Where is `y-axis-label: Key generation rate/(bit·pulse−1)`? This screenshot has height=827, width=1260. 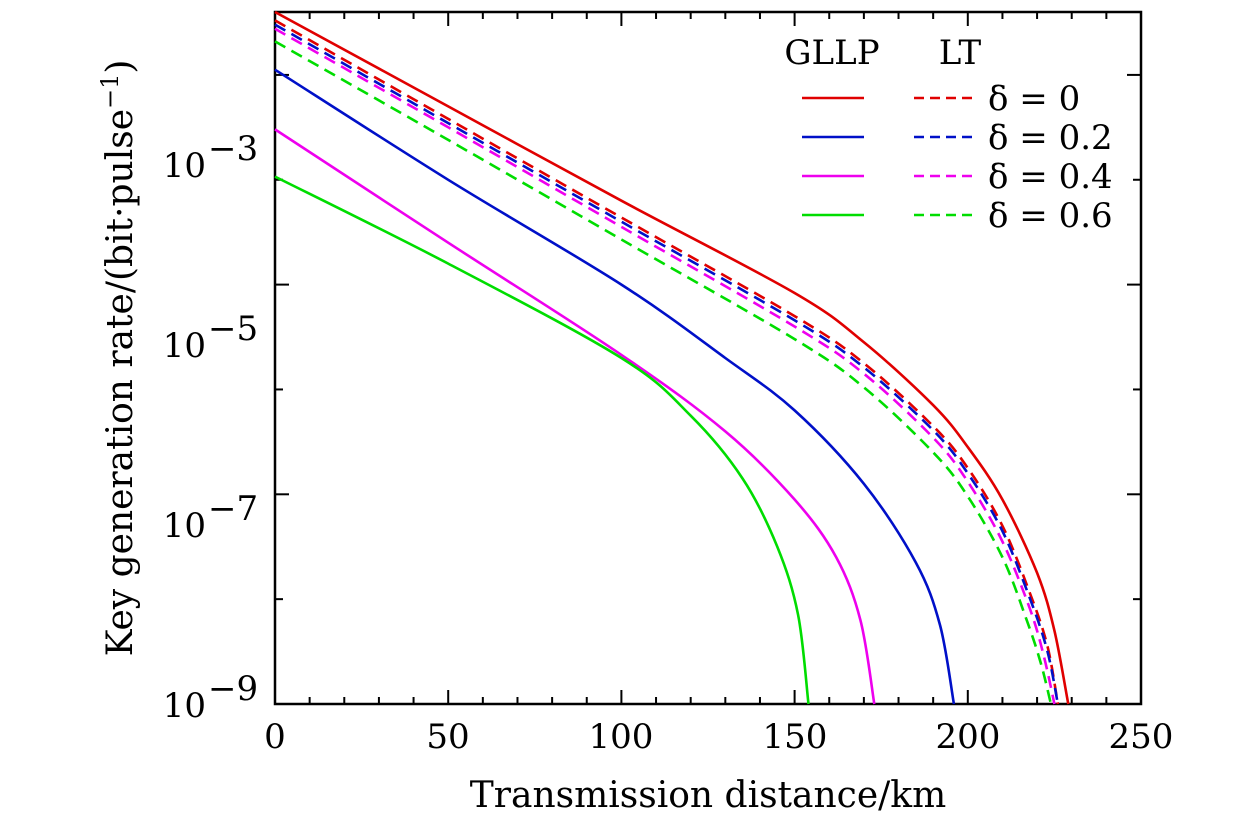
y-axis-label: Key generation rate/(bit·pulse−1) is located at coordinates (118, 358).